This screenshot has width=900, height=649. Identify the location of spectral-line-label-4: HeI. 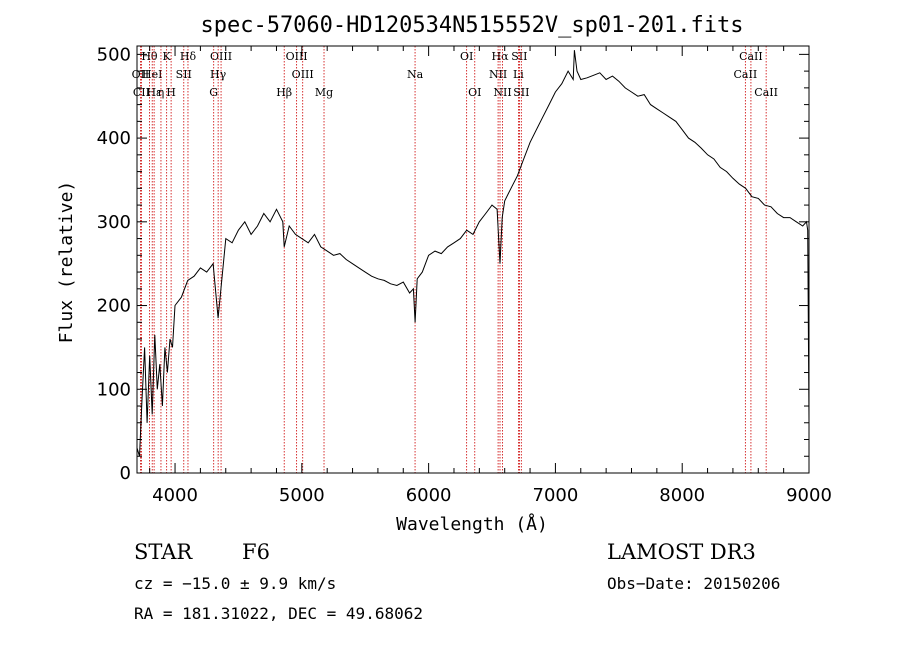
(152, 74).